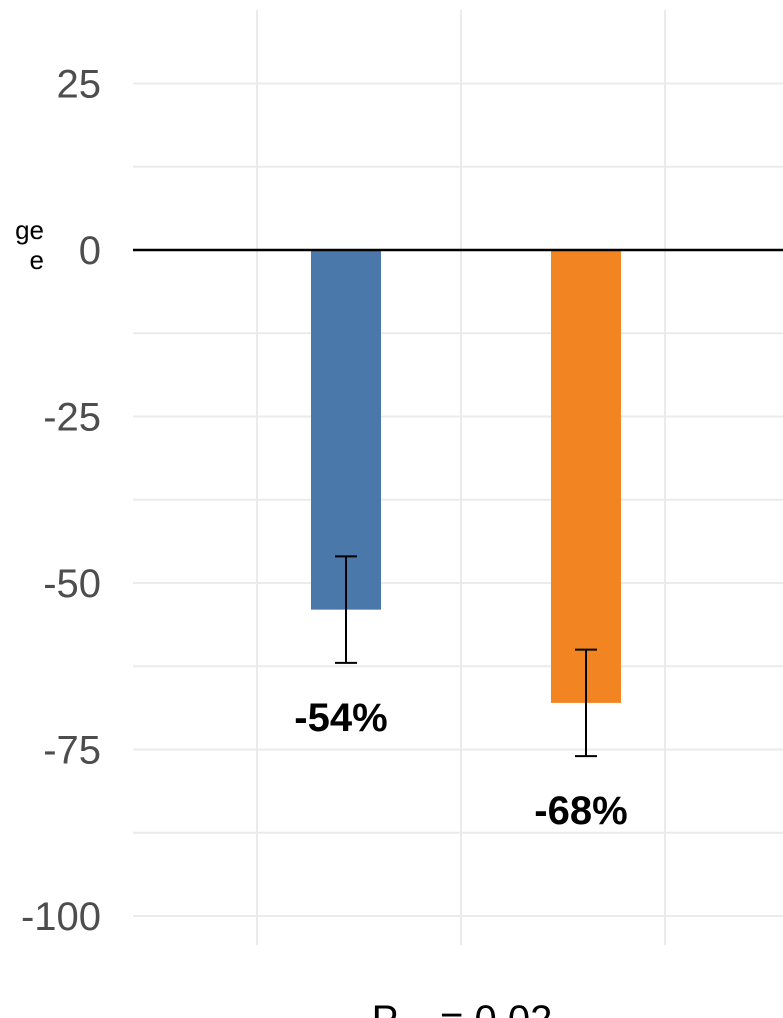 The height and width of the screenshot is (1018, 783). Describe the element at coordinates (466, 656) in the screenshot. I see `error-bars` at that location.